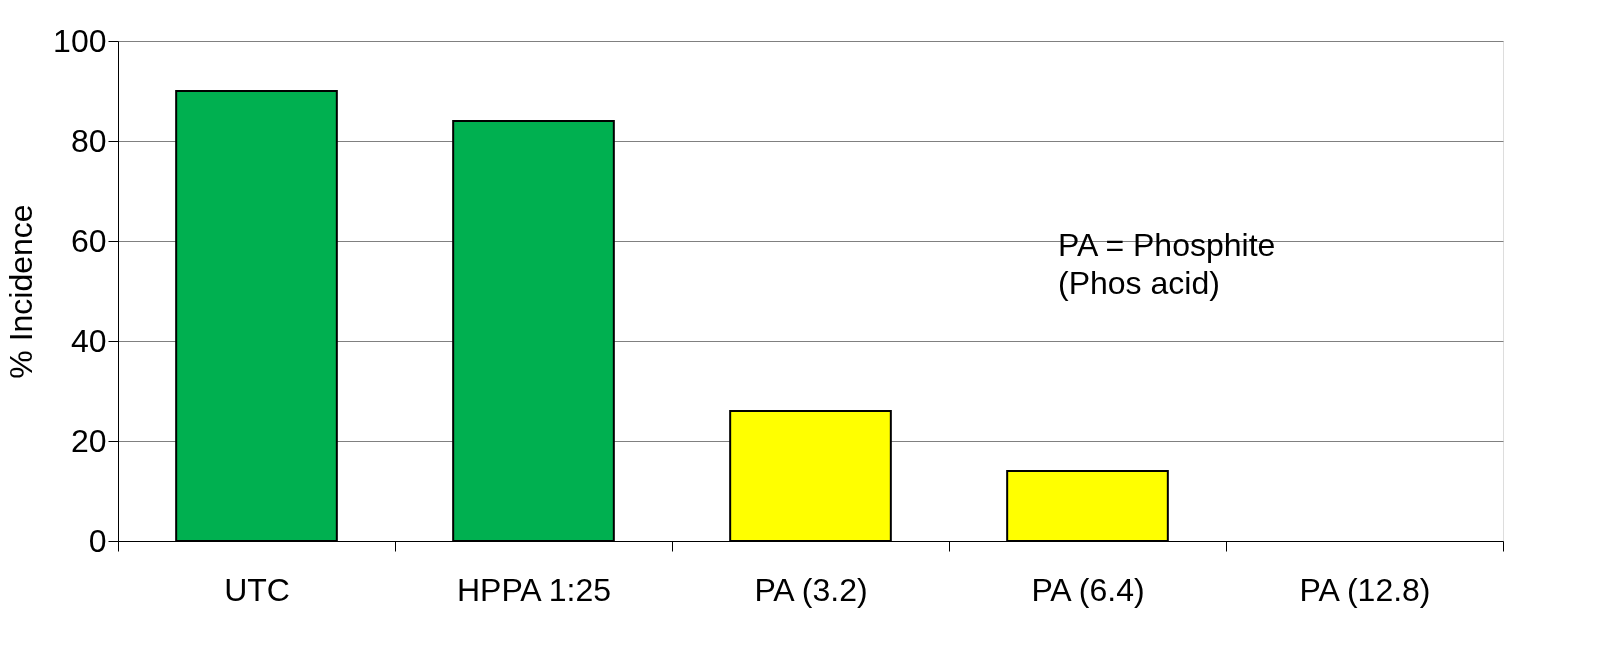  What do you see at coordinates (88, 340) in the screenshot?
I see `y-tick-label: 40` at bounding box center [88, 340].